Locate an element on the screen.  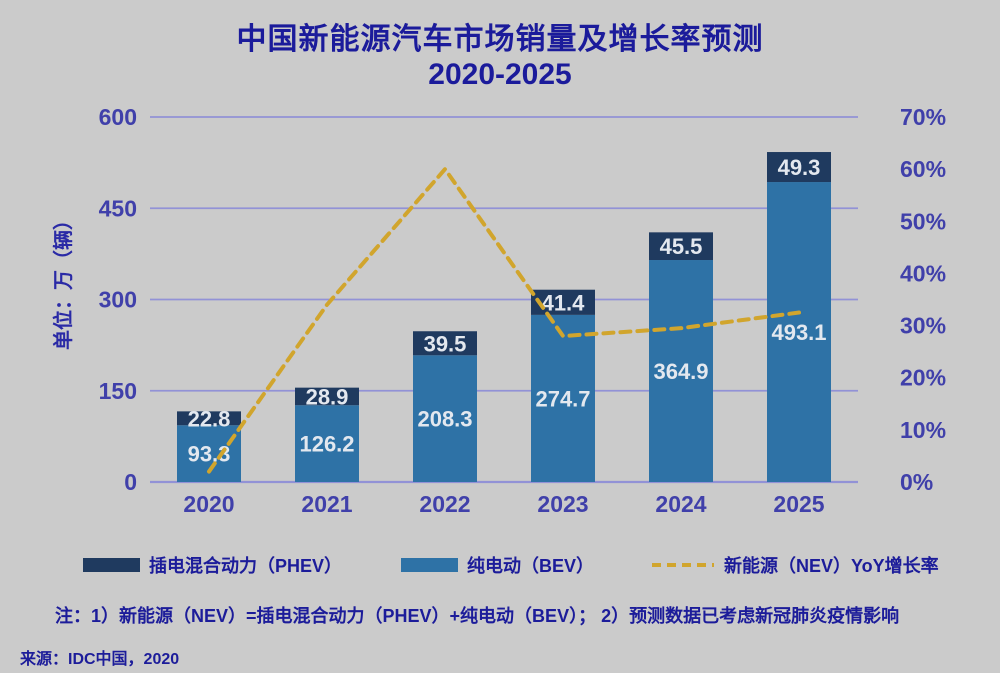
bar-value-label-phev: 28.9 is located at coordinates (327, 396).